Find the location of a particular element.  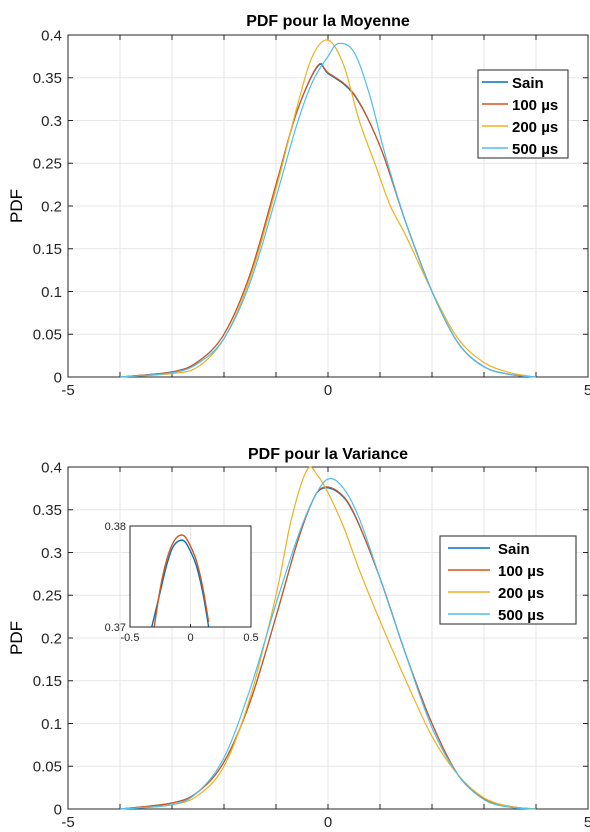

inset-ticks: 0.37 0.38 -0.5 0 0.5 is located at coordinates (182, 582).